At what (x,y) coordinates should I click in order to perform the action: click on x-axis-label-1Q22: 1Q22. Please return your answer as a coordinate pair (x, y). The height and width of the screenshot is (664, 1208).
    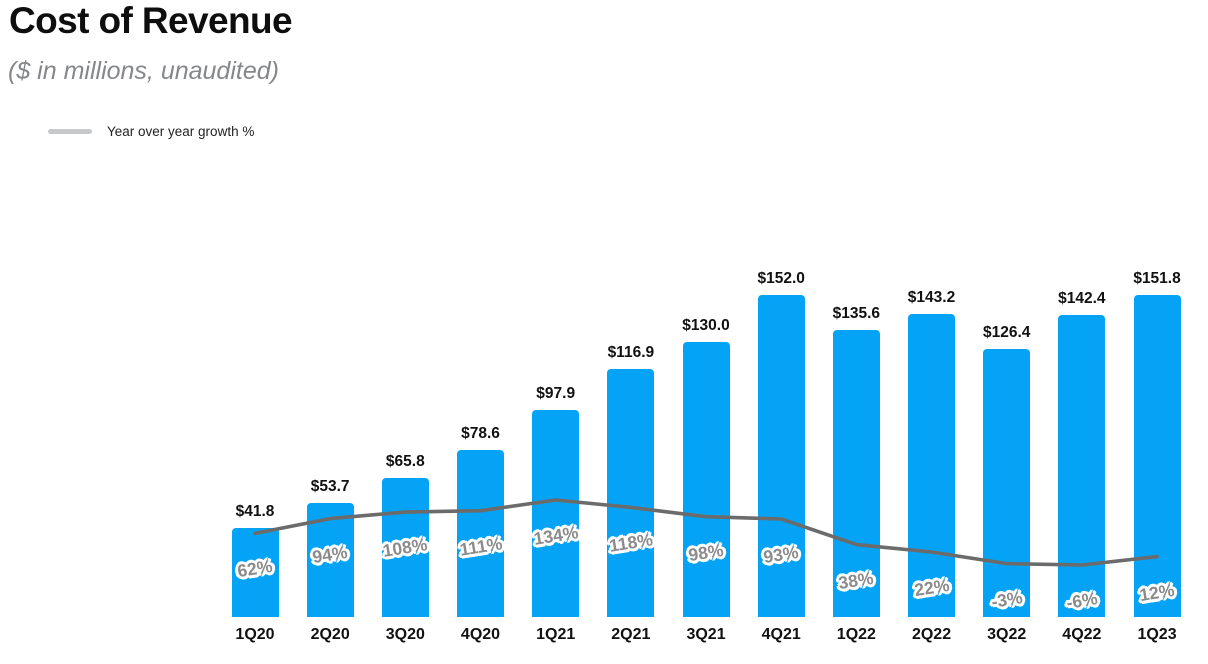
    Looking at the image, I should click on (856, 634).